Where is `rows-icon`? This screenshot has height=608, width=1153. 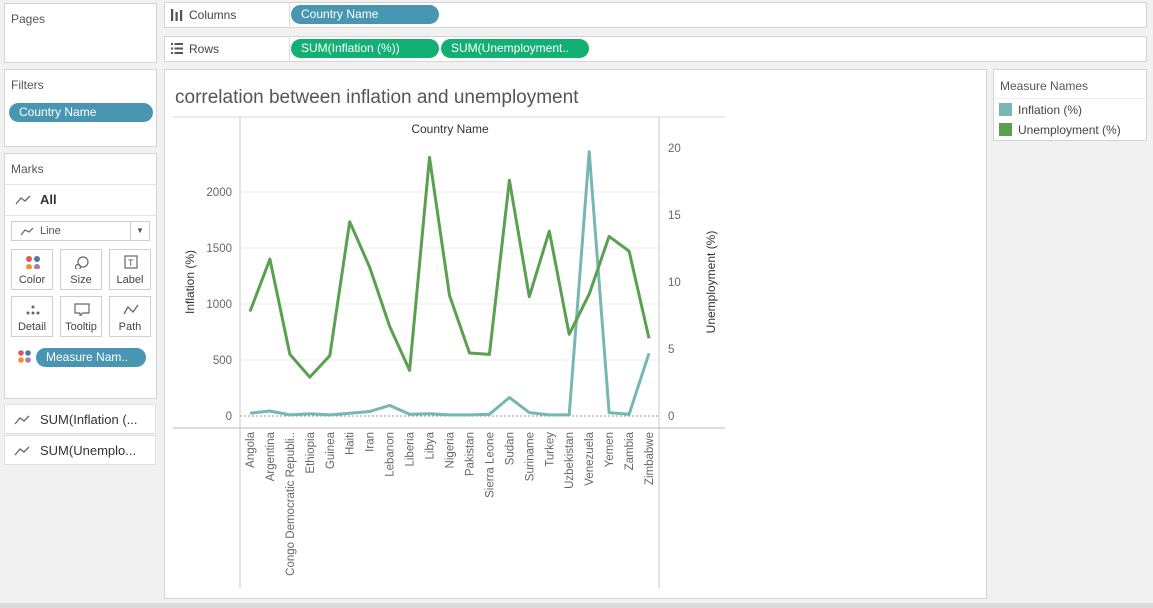 rows-icon is located at coordinates (177, 48).